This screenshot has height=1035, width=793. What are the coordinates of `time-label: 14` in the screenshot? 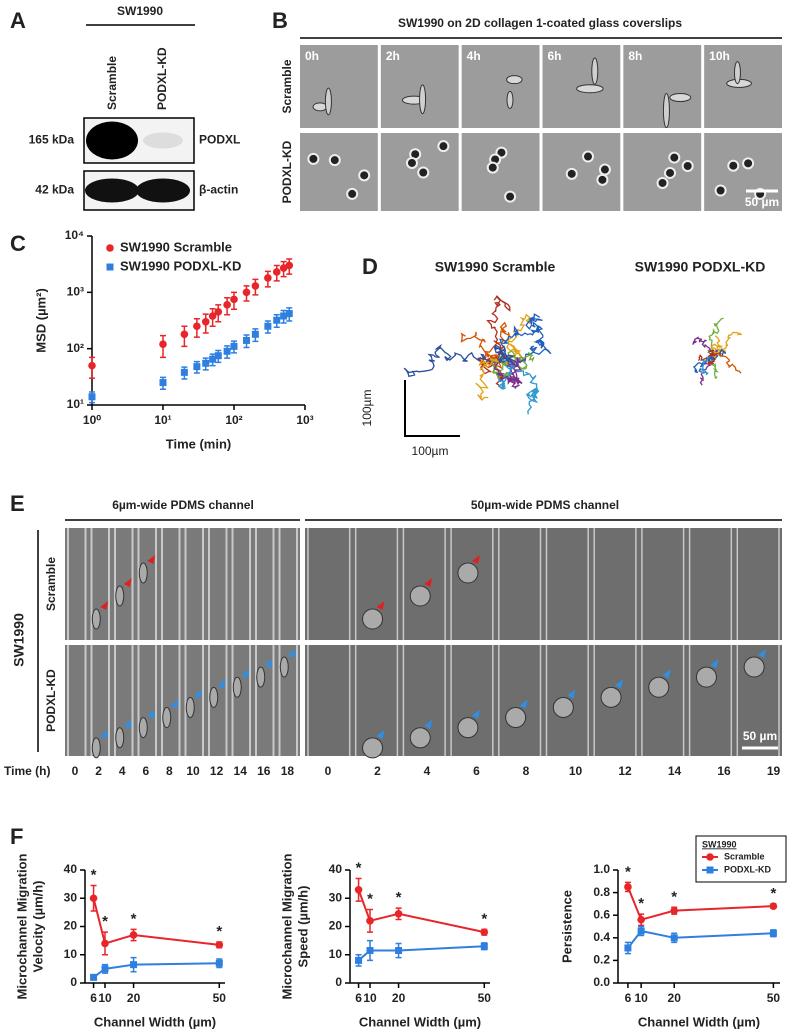 It's located at (675, 771).